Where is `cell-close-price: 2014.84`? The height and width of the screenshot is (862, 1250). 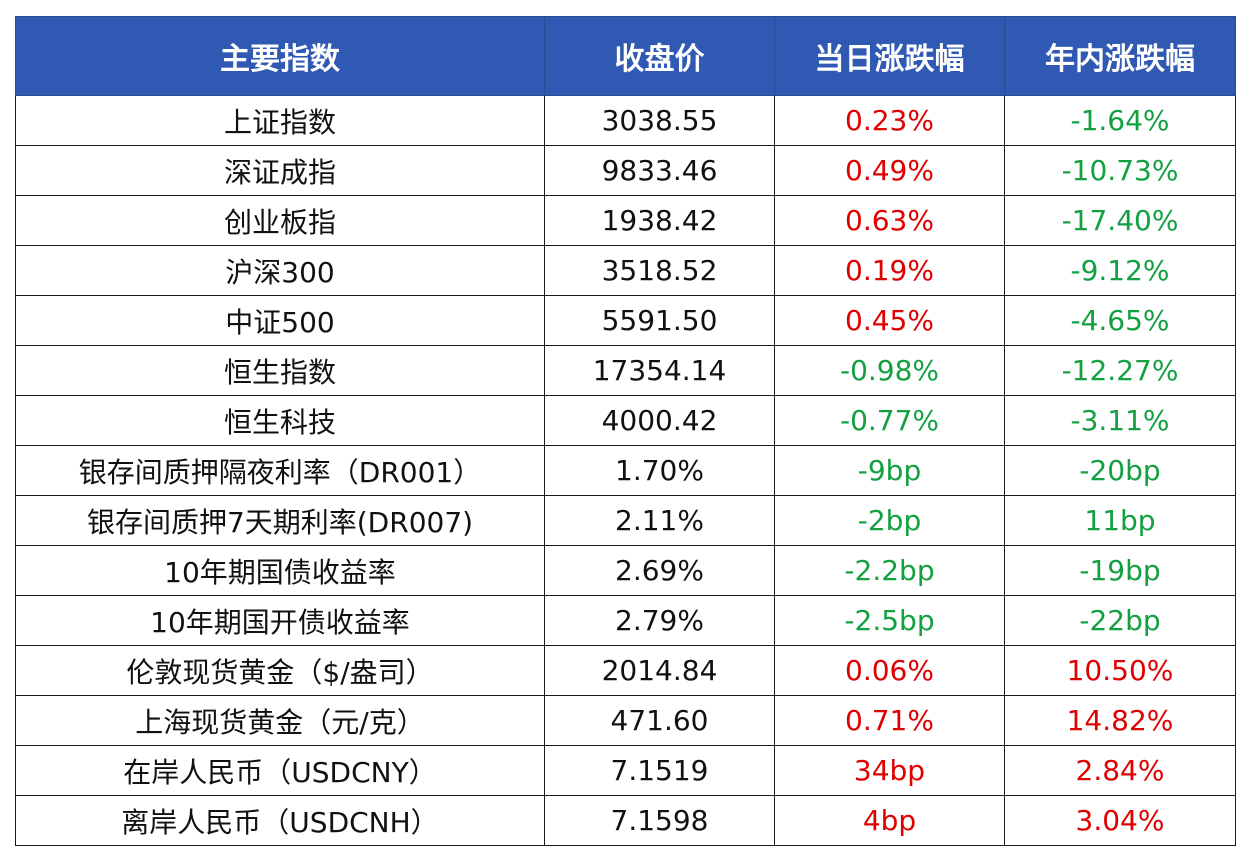 cell-close-price: 2014.84 is located at coordinates (659, 670).